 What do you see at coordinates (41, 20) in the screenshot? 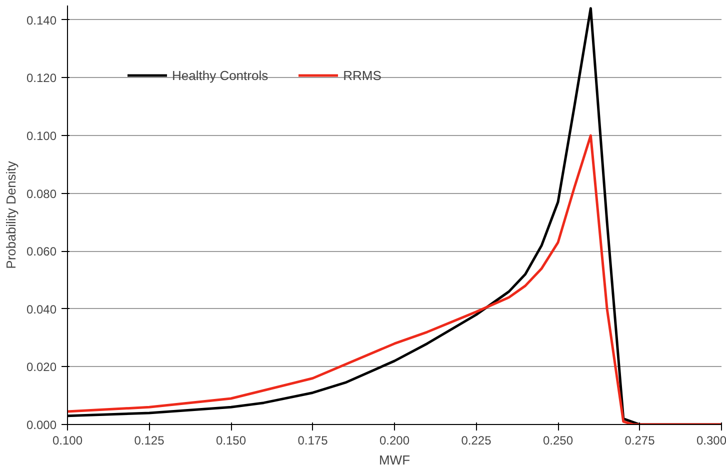
I see `y-tick-label: 0.140` at bounding box center [41, 20].